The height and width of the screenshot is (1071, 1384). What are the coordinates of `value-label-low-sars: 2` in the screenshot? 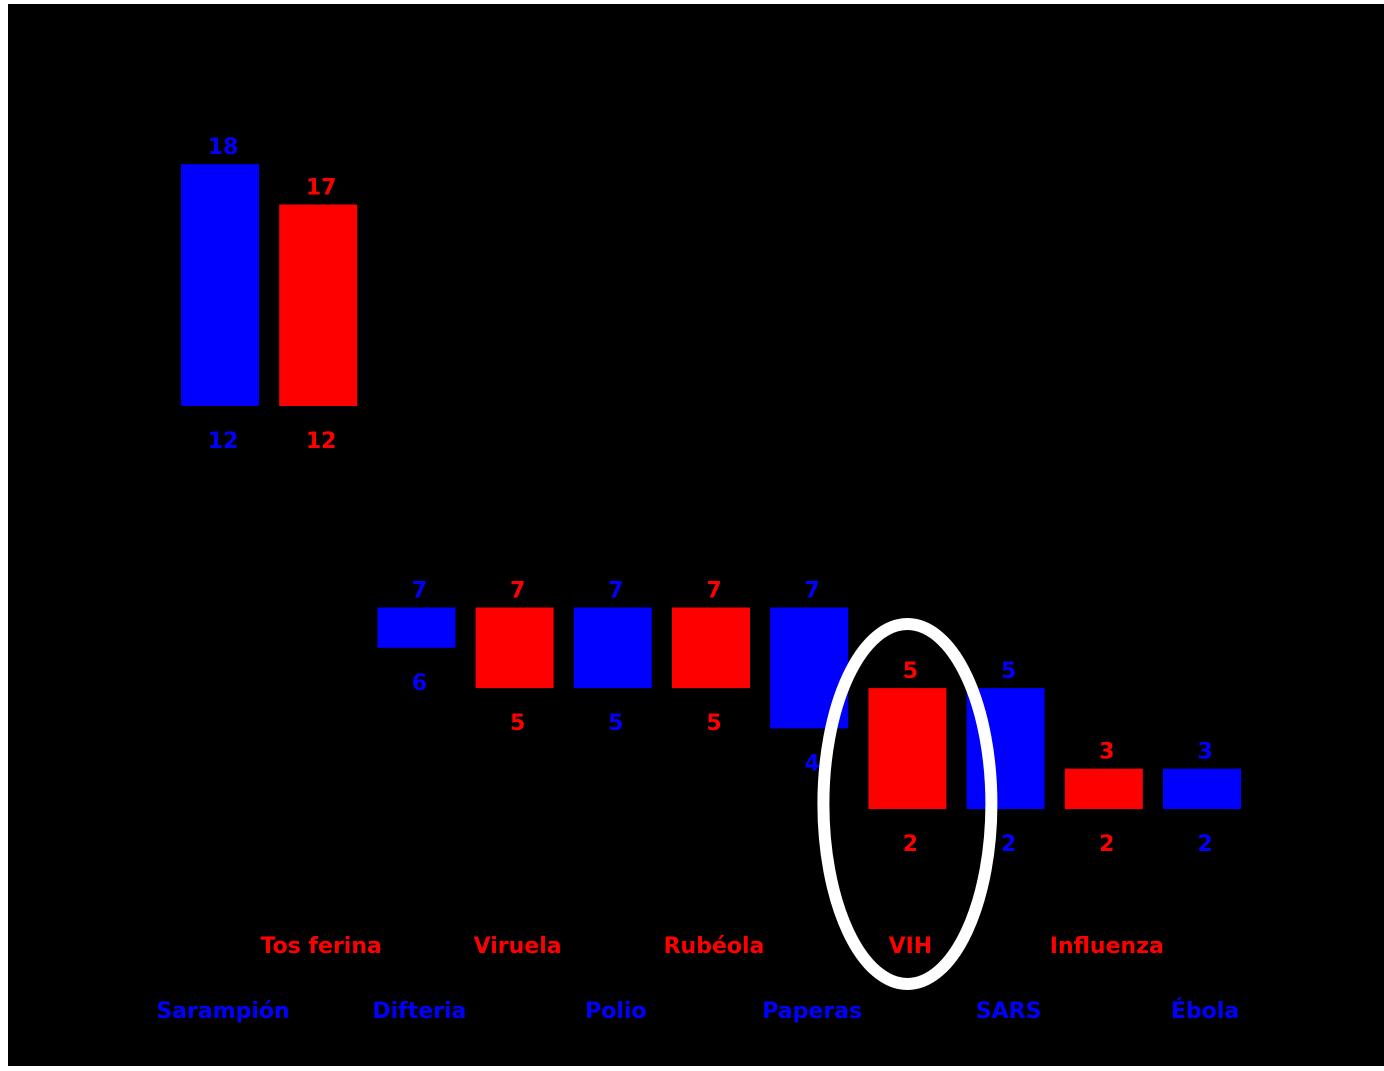 It's located at (1008, 844).